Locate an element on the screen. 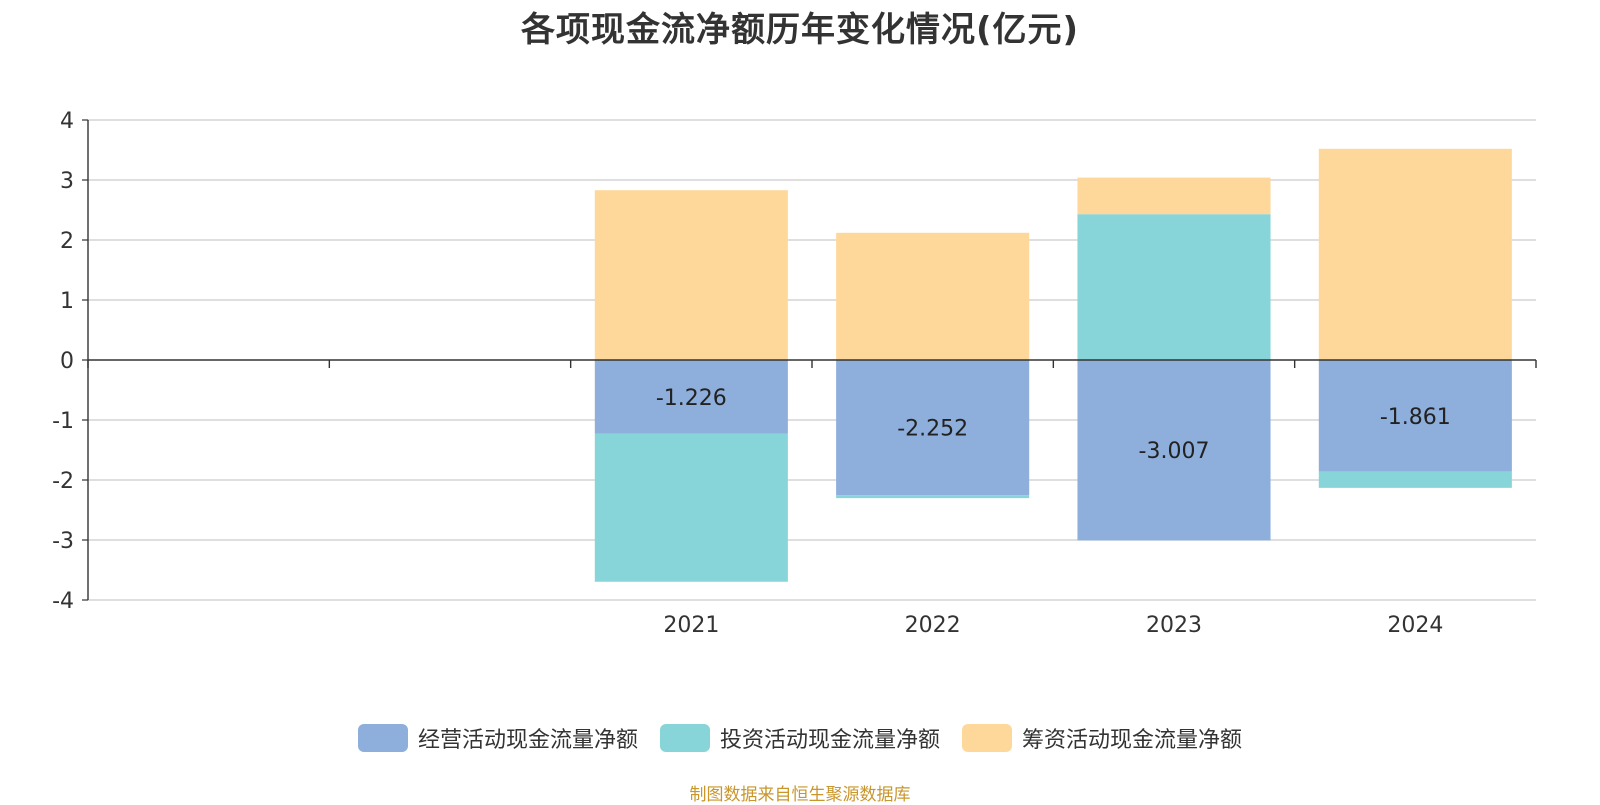 The height and width of the screenshot is (805, 1600). data-label: -1.861 is located at coordinates (1415, 417).